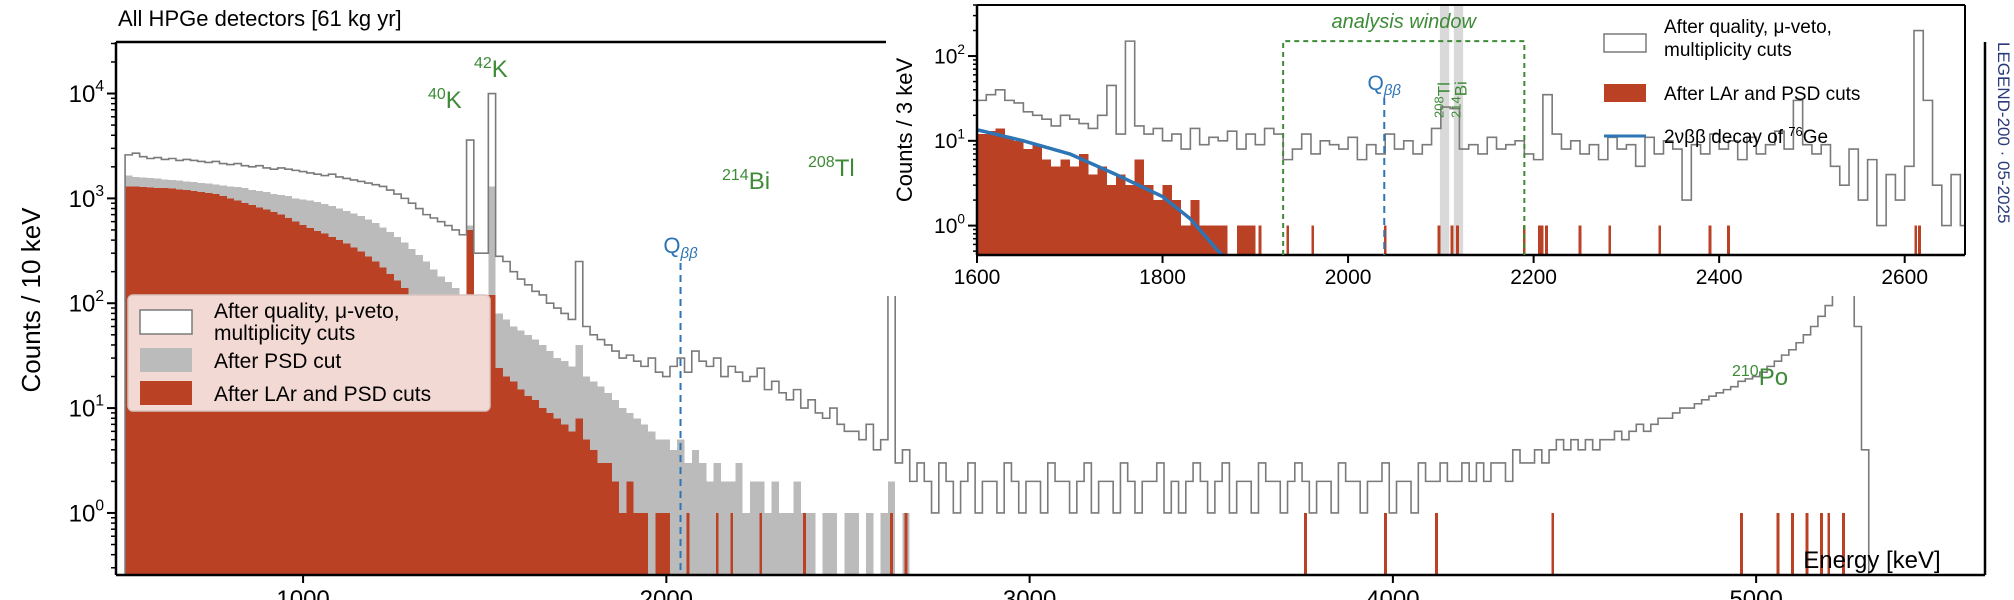 The width and height of the screenshot is (2014, 600). What do you see at coordinates (1029, 593) in the screenshot?
I see `x-tick-label: 3000` at bounding box center [1029, 593].